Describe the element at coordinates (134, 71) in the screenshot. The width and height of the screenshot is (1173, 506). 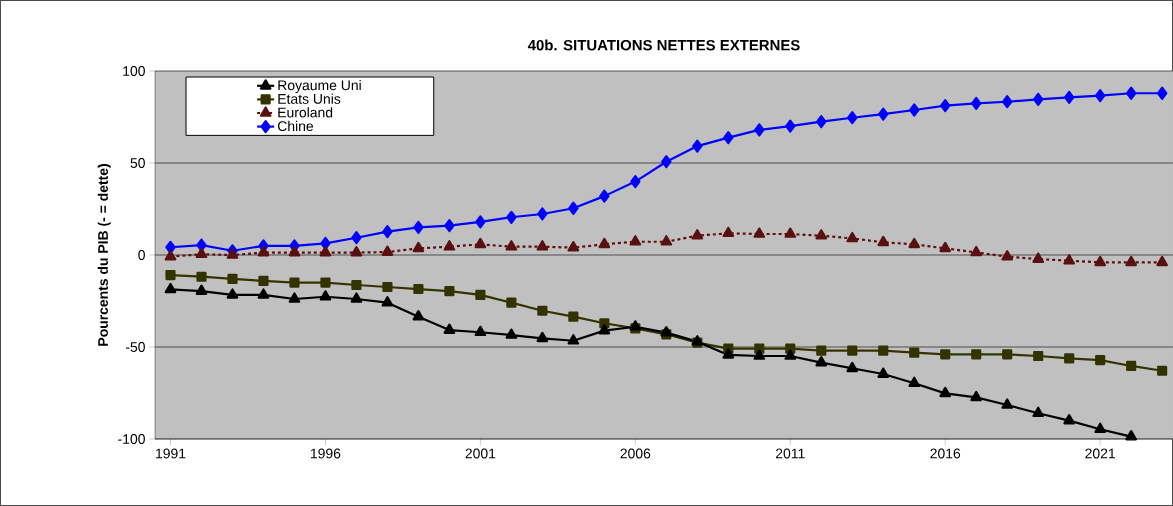
I see `y-tick-label: 100` at that location.